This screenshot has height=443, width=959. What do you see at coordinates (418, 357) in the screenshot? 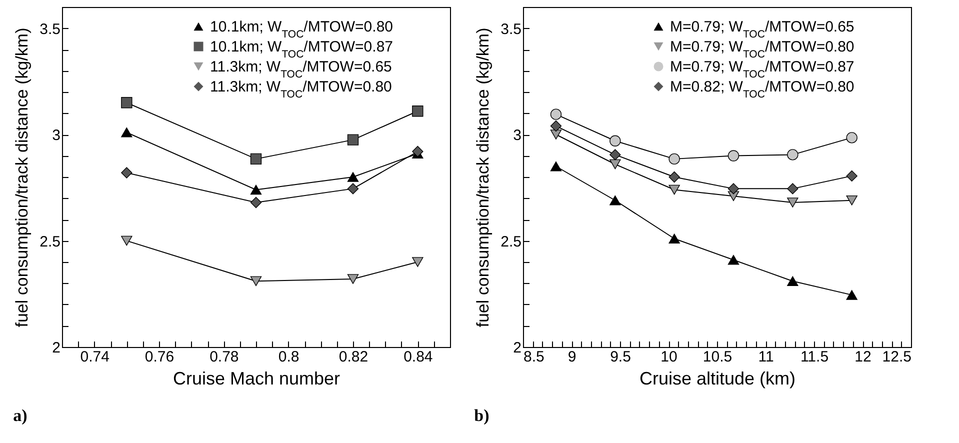
I see `x-tick-label: 0.84` at bounding box center [418, 357].